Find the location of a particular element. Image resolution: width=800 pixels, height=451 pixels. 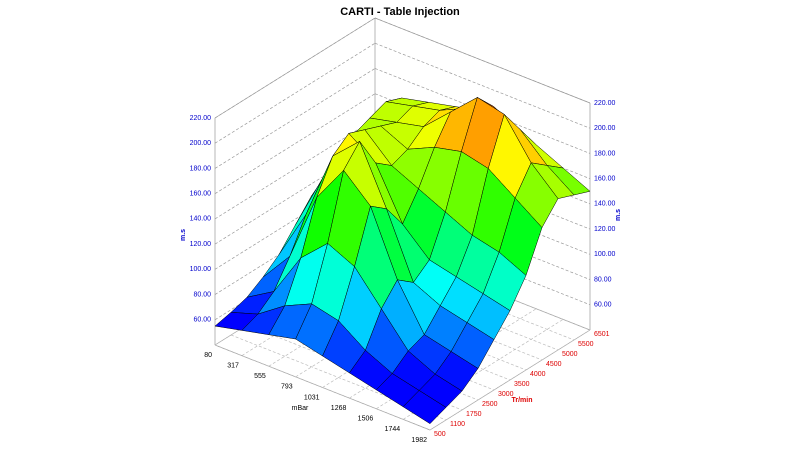

x-tick-label: 317 is located at coordinates (233, 365).